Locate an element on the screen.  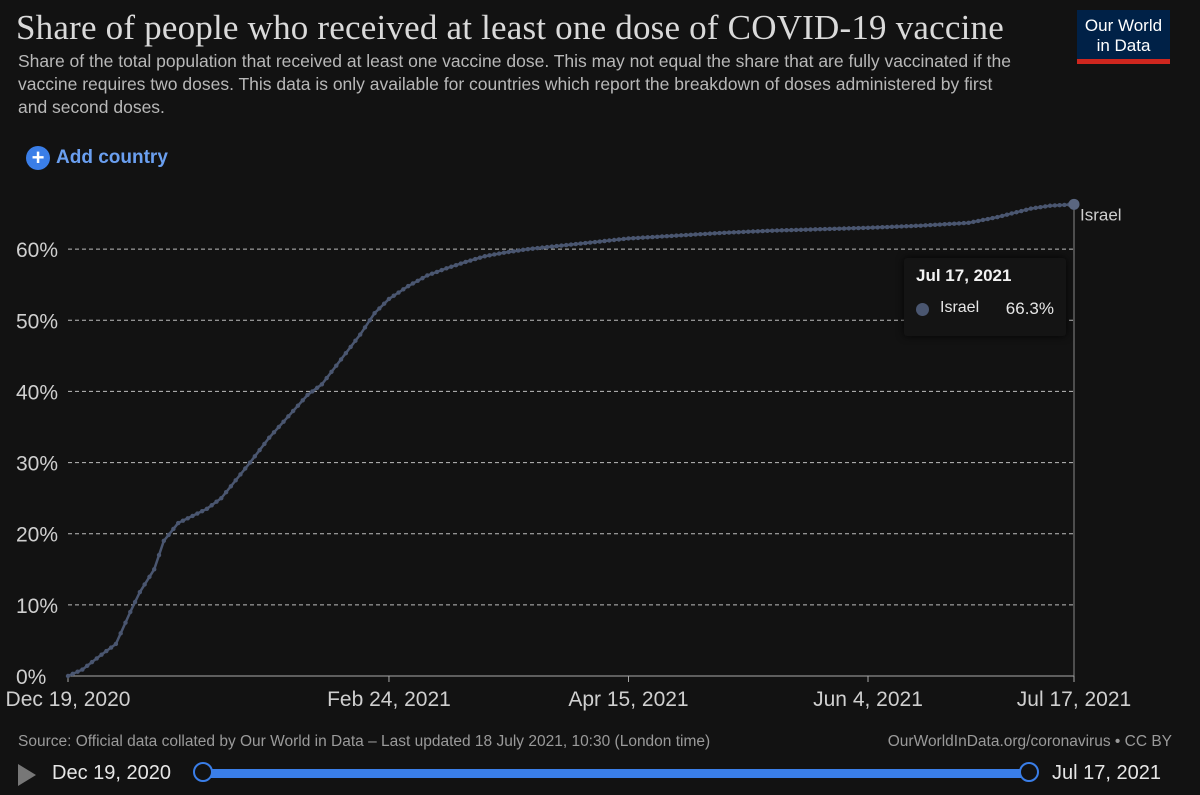
play-icon is located at coordinates (27, 775).